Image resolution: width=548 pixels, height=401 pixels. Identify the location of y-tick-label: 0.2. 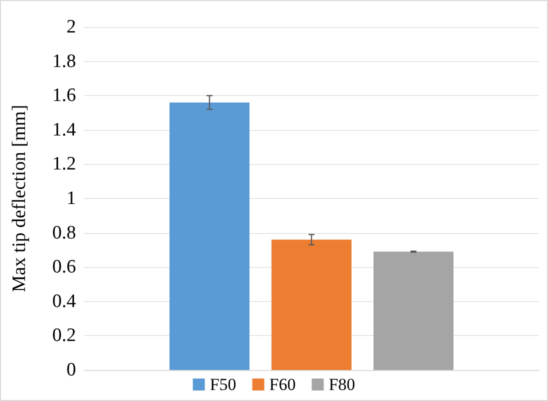
(64, 335).